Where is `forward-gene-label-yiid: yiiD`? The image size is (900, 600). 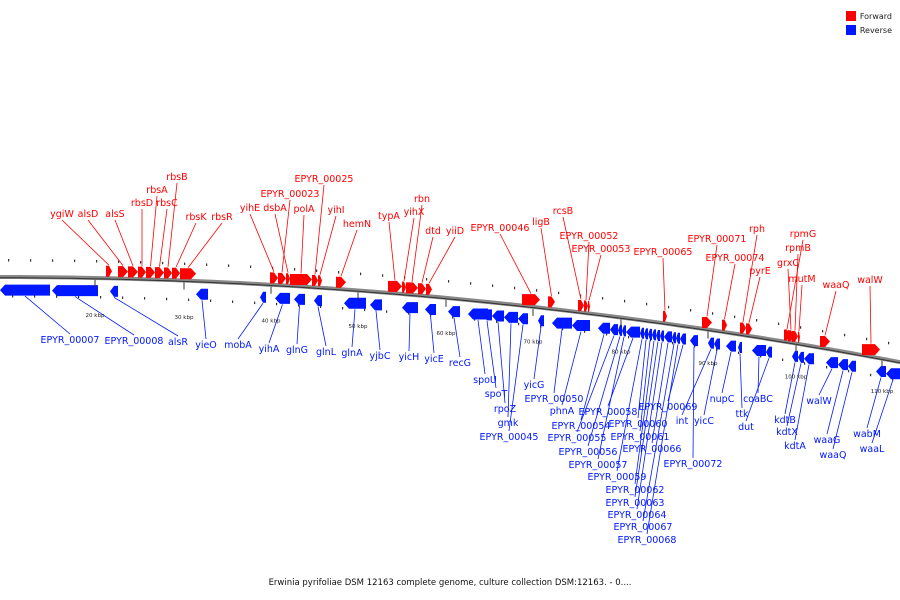 forward-gene-label-yiid: yiiD is located at coordinates (455, 231).